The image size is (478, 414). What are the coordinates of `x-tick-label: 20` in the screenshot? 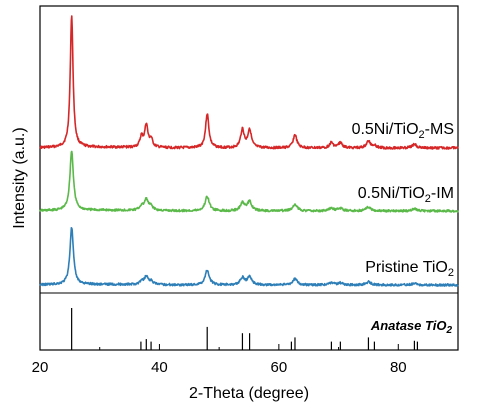 It's located at (40, 367).